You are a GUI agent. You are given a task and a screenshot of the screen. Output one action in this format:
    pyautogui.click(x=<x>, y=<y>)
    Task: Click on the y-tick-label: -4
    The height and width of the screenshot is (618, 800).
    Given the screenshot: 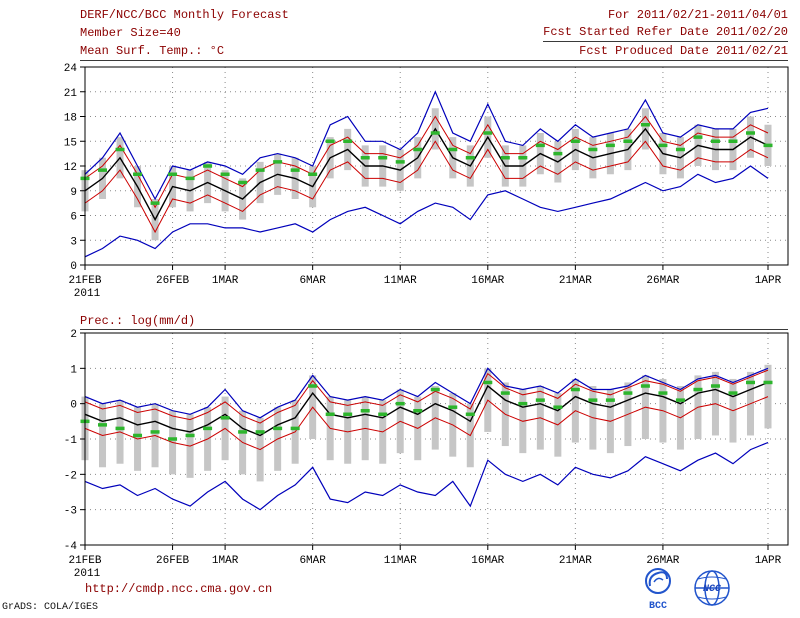 What is the action you would take?
    pyautogui.click(x=71, y=547)
    